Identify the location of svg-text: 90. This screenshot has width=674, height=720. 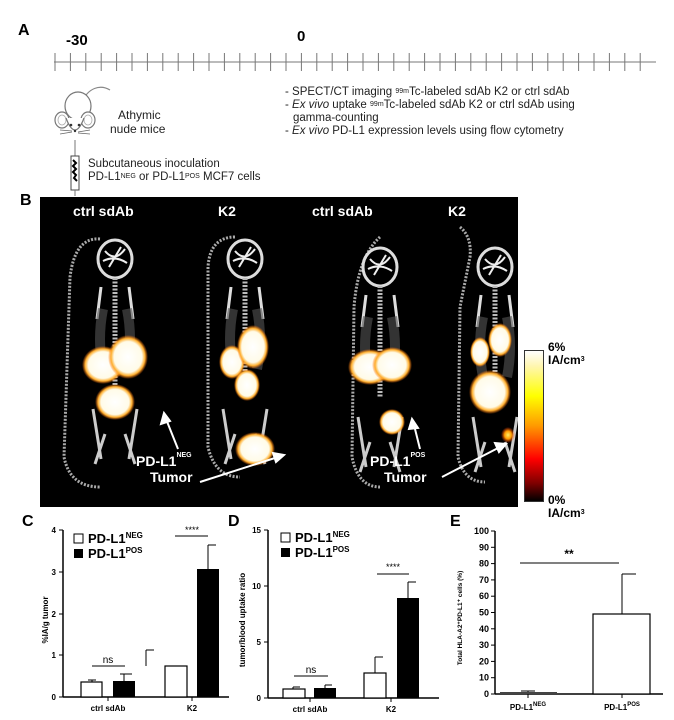
(484, 547).